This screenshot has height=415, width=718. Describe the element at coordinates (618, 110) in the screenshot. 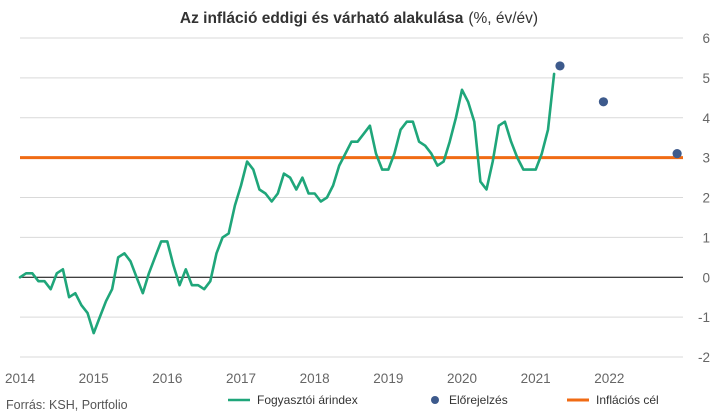

I see `forecast-series` at that location.